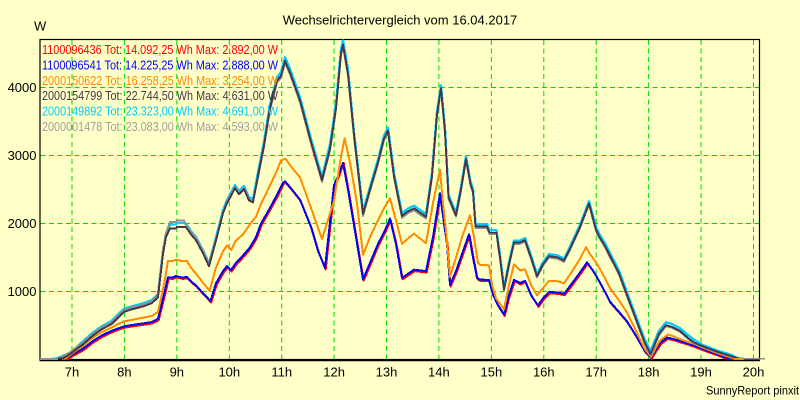 This screenshot has width=800, height=400. I want to click on svg-text: 15h, so click(492, 372).